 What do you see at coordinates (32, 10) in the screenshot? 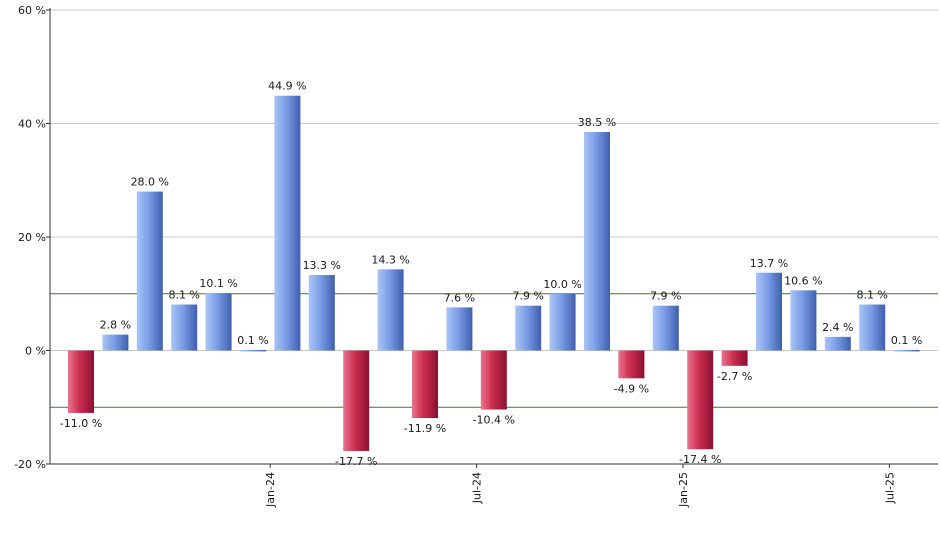
I see `y-tick-label: 60 %` at bounding box center [32, 10].